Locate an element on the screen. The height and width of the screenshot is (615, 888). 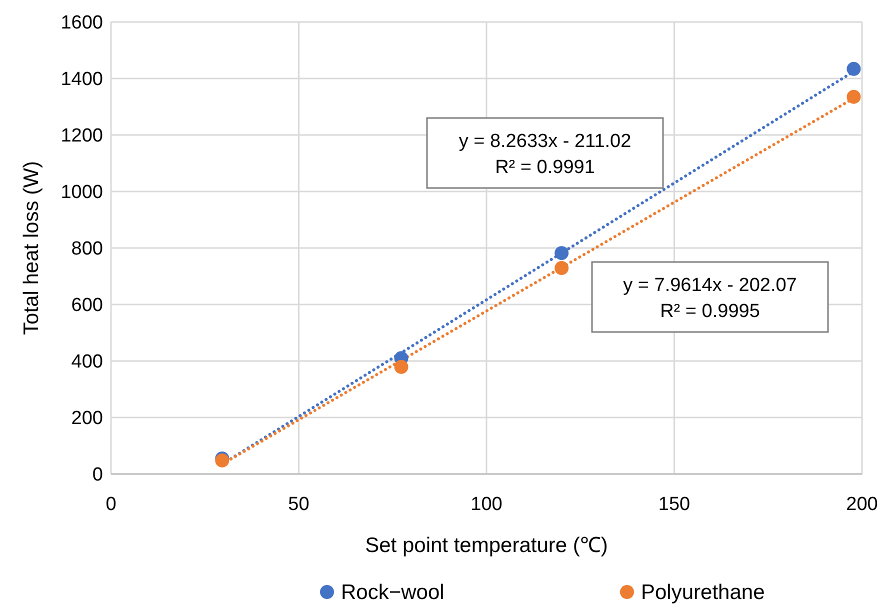
x-tick-label: 50 is located at coordinates (299, 504).